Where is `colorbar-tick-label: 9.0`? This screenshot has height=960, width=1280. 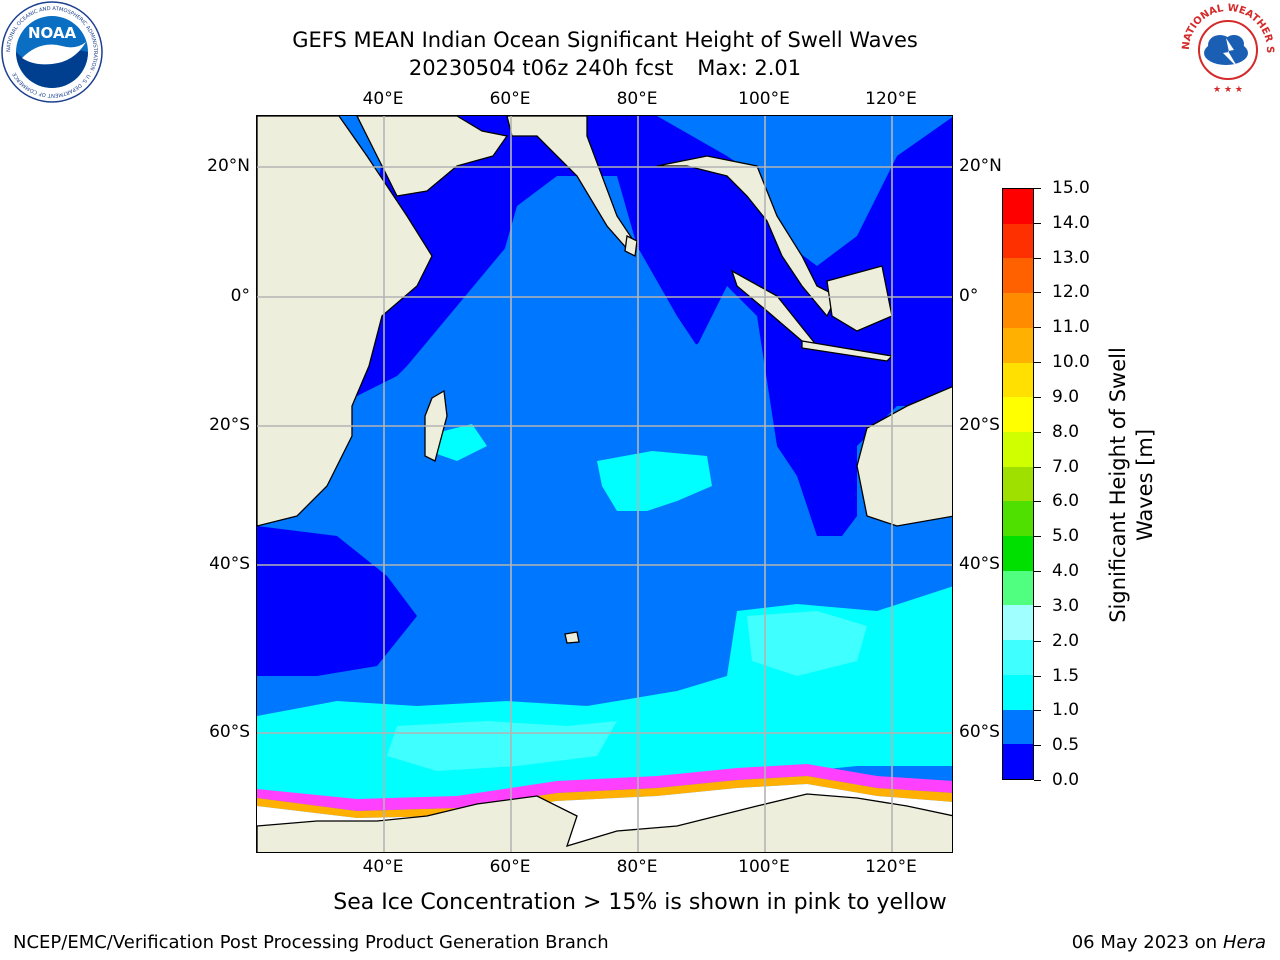
colorbar-tick-label: 9.0 is located at coordinates (1066, 396).